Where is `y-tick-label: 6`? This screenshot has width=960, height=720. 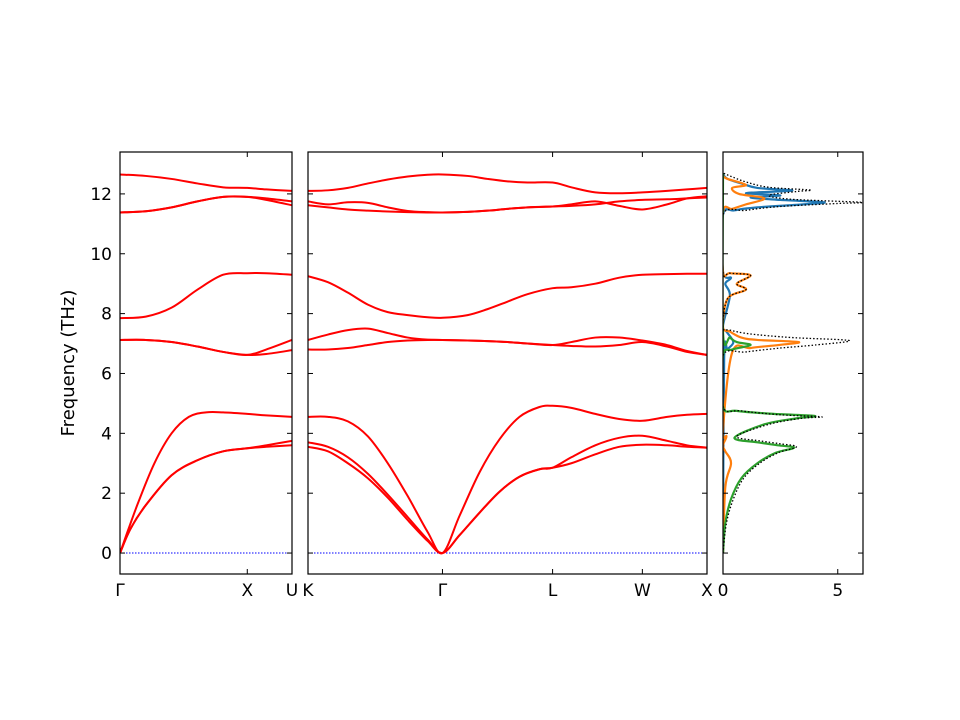 y-tick-label: 6 is located at coordinates (106, 374).